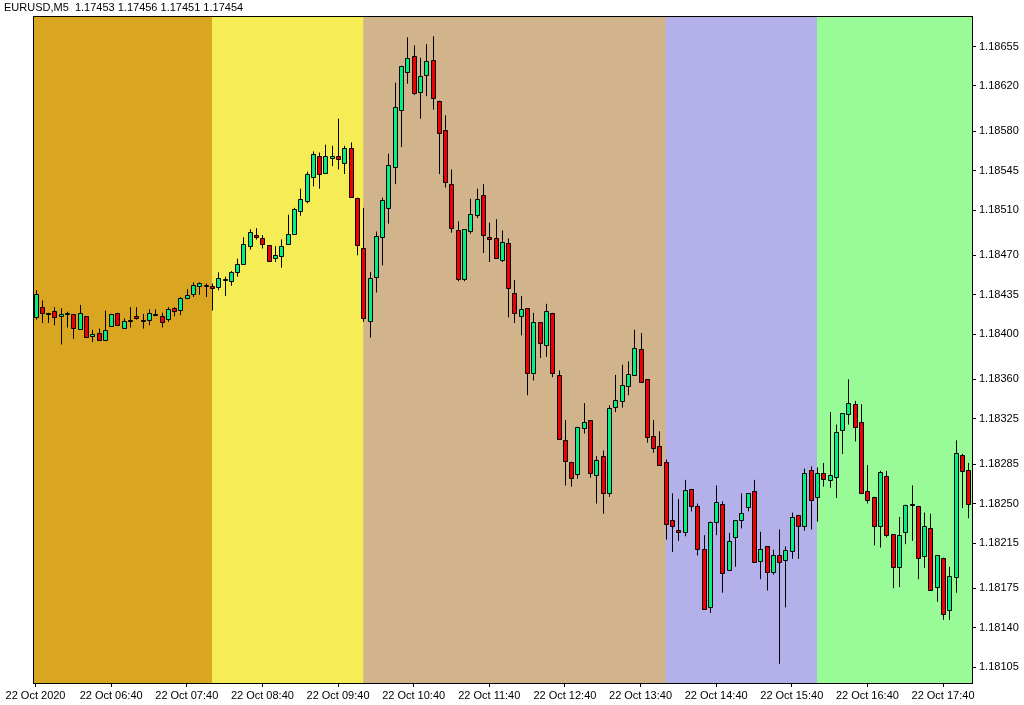 This screenshot has height=705, width=1024. What do you see at coordinates (999, 502) in the screenshot?
I see `y-tick-label: 1.18250` at bounding box center [999, 502].